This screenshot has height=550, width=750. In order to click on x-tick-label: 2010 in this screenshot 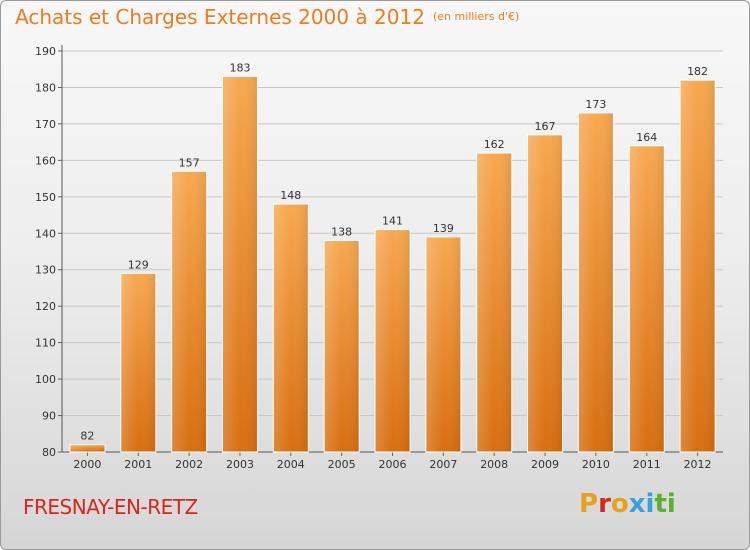, I will do `click(596, 464)`.